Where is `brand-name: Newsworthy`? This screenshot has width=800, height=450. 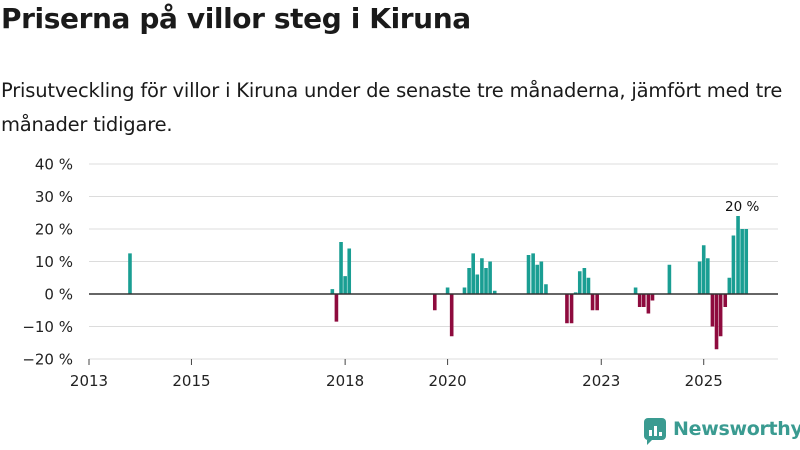 brand-name: Newsworthy is located at coordinates (736, 429).